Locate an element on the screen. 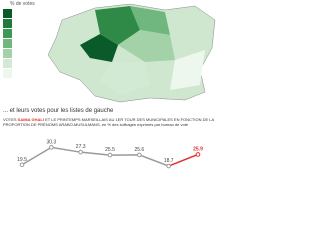 Image resolution: width=320 pixels, height=240 pixels. line-highlight is located at coordinates (183, 160).